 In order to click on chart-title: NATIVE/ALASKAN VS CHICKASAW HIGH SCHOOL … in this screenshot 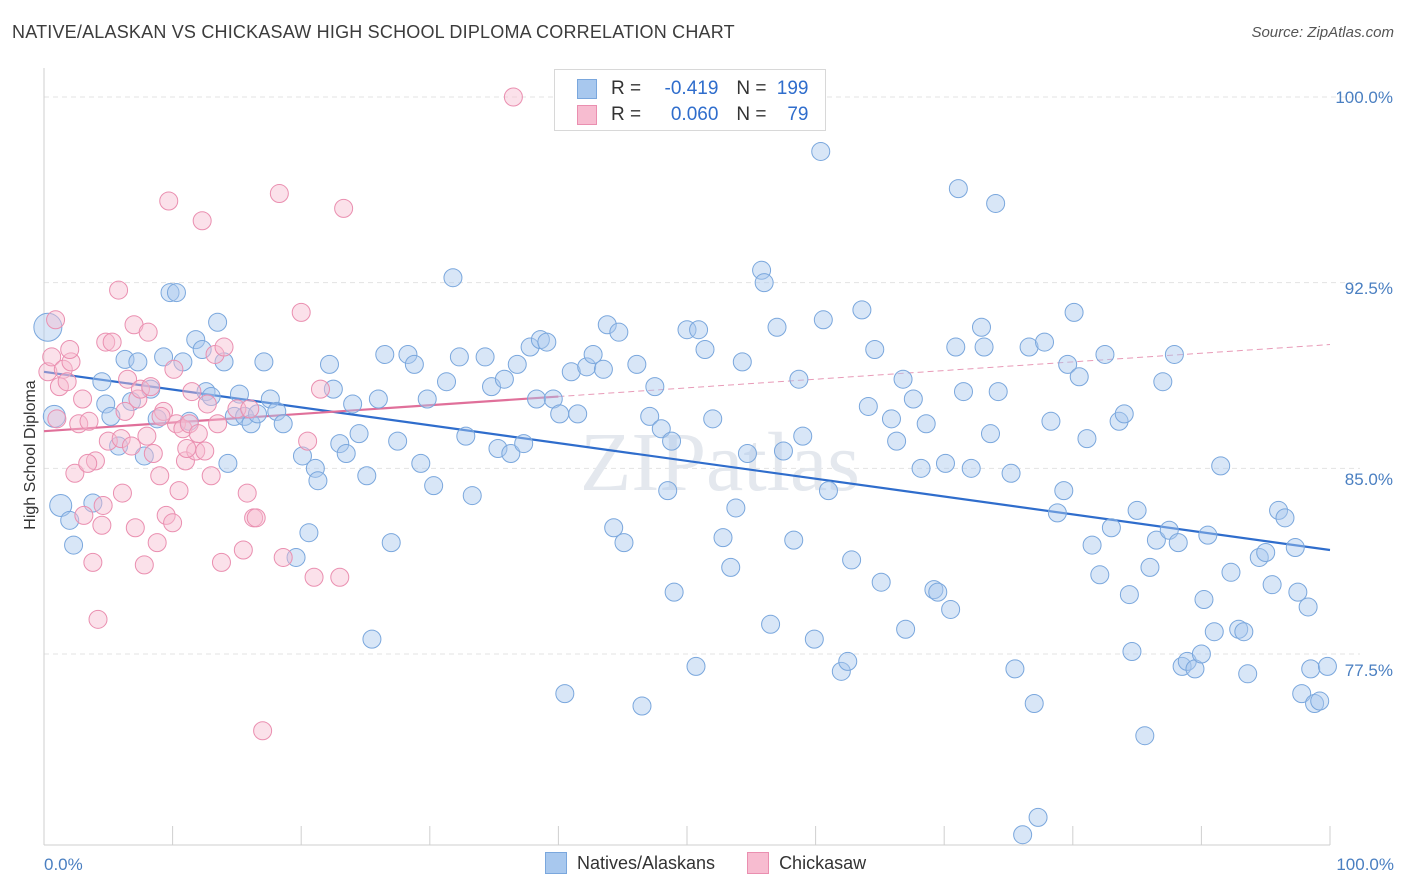, I will do `click(373, 32)`.